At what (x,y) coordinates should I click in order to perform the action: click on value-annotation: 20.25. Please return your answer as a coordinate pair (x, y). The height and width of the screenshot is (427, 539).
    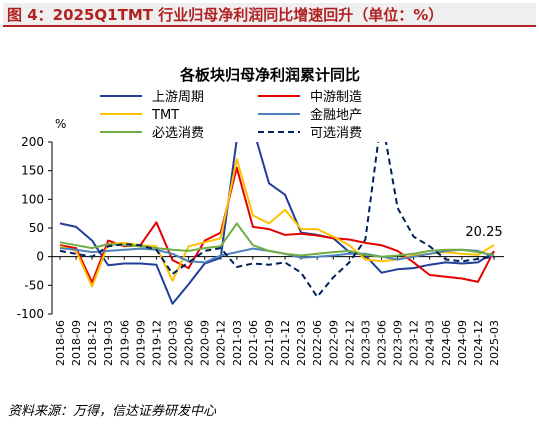
    Looking at the image, I should click on (483, 232).